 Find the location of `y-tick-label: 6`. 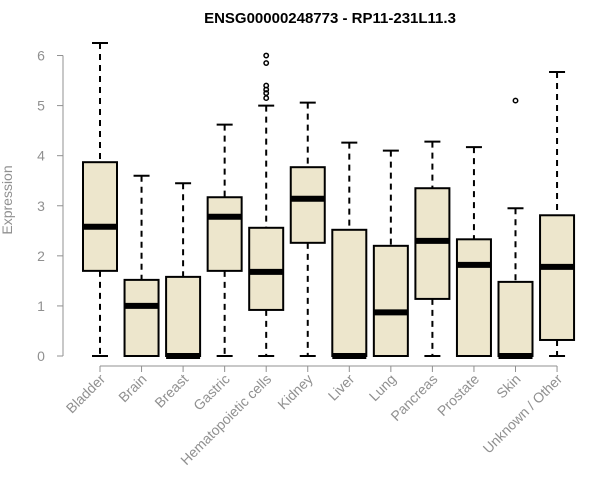

y-tick-label: 6 is located at coordinates (41, 56).